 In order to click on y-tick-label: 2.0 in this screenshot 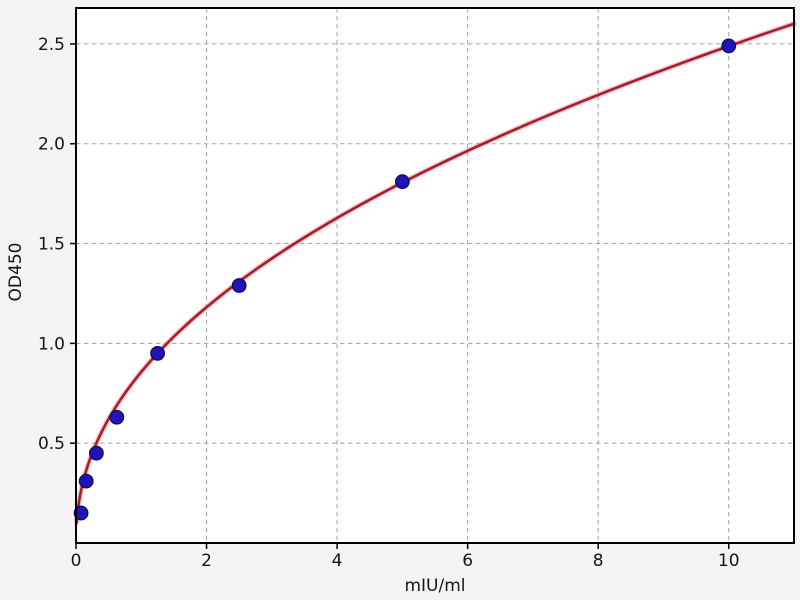, I will do `click(51, 145)`.